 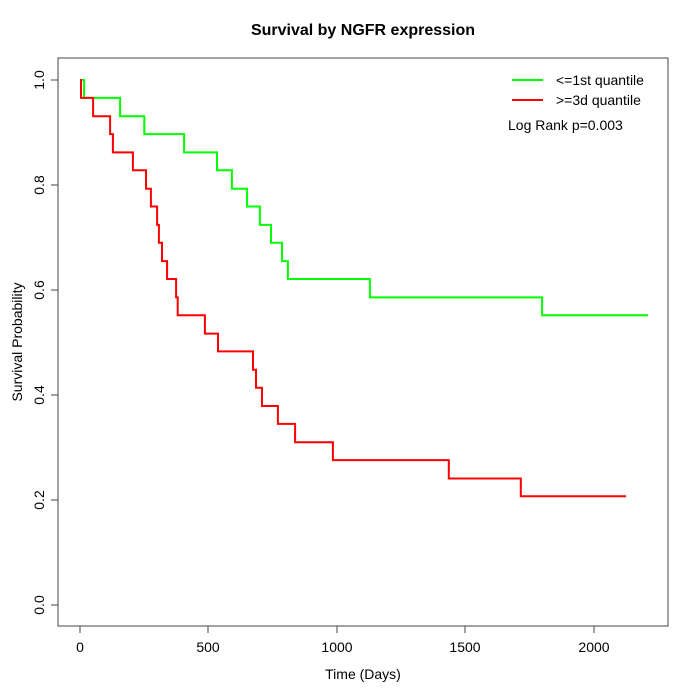 I want to click on x-axis-label: Time (Days), so click(x=363, y=674).